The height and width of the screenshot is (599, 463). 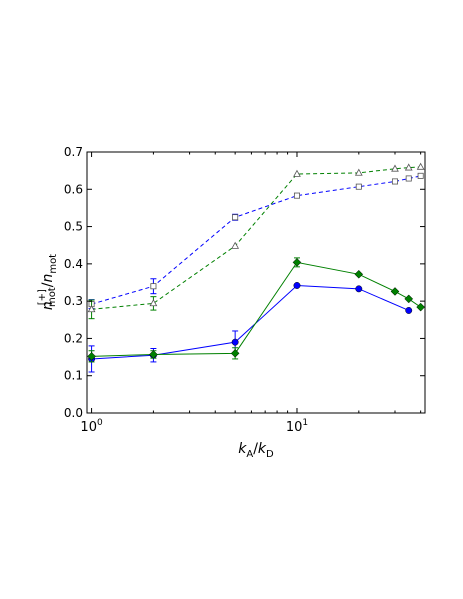 I want to click on x-label-k1: k, so click(x=242, y=449).